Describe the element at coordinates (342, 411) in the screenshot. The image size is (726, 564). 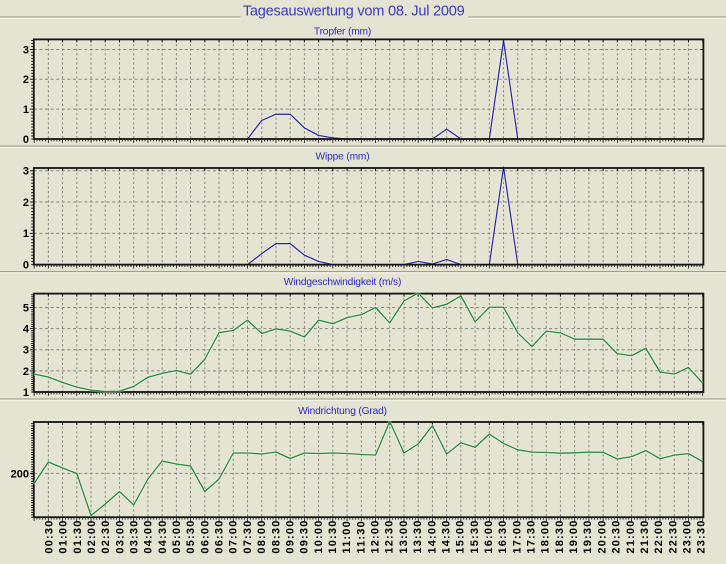
I see `svg-text: Windrichtung (Grad)` at that location.